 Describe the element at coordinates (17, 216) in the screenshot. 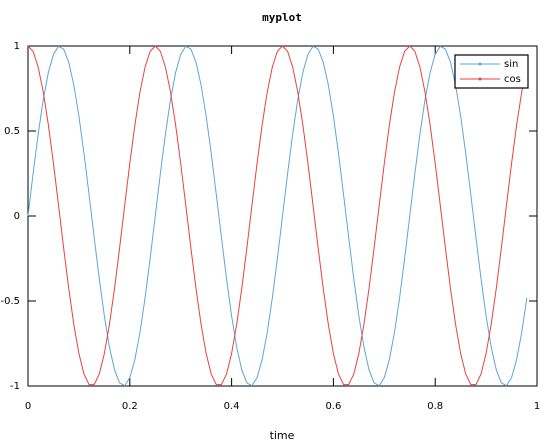

I see `y-tick-label: 0` at that location.